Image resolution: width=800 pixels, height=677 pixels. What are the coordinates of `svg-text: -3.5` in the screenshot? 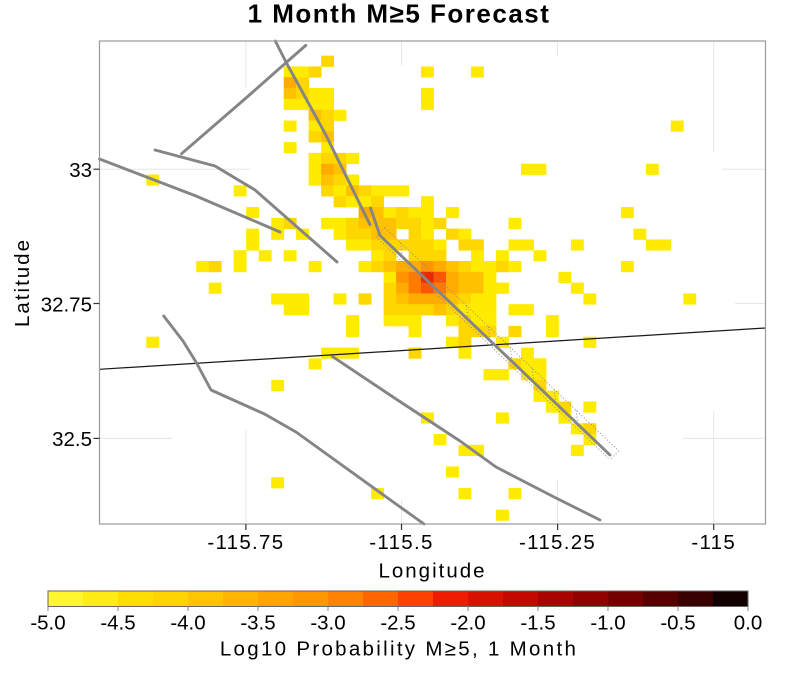 It's located at (257, 623).